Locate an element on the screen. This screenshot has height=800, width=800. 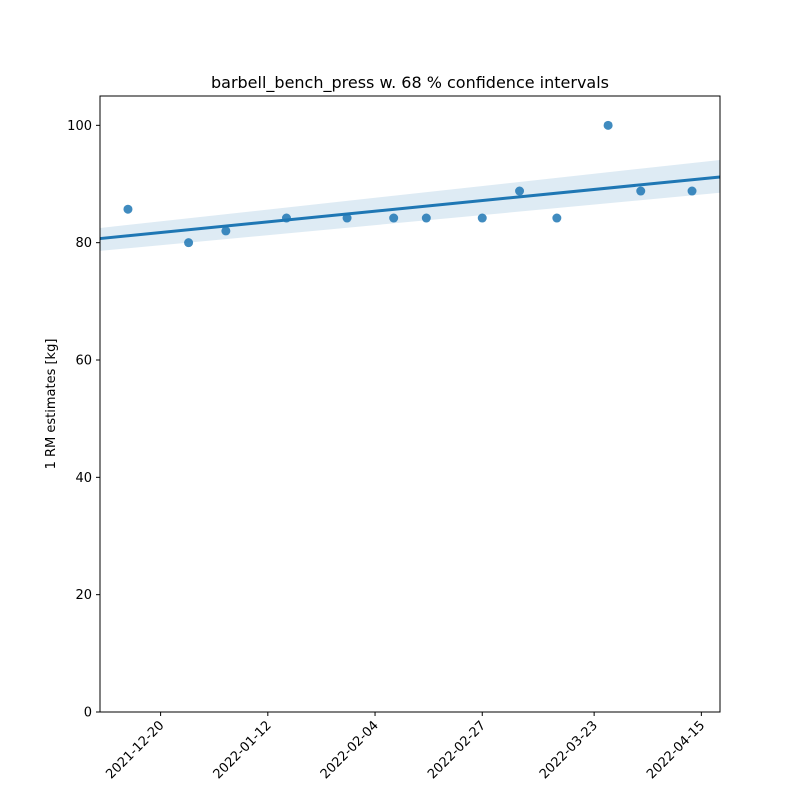
y-tick-label: 40 is located at coordinates (83, 478).